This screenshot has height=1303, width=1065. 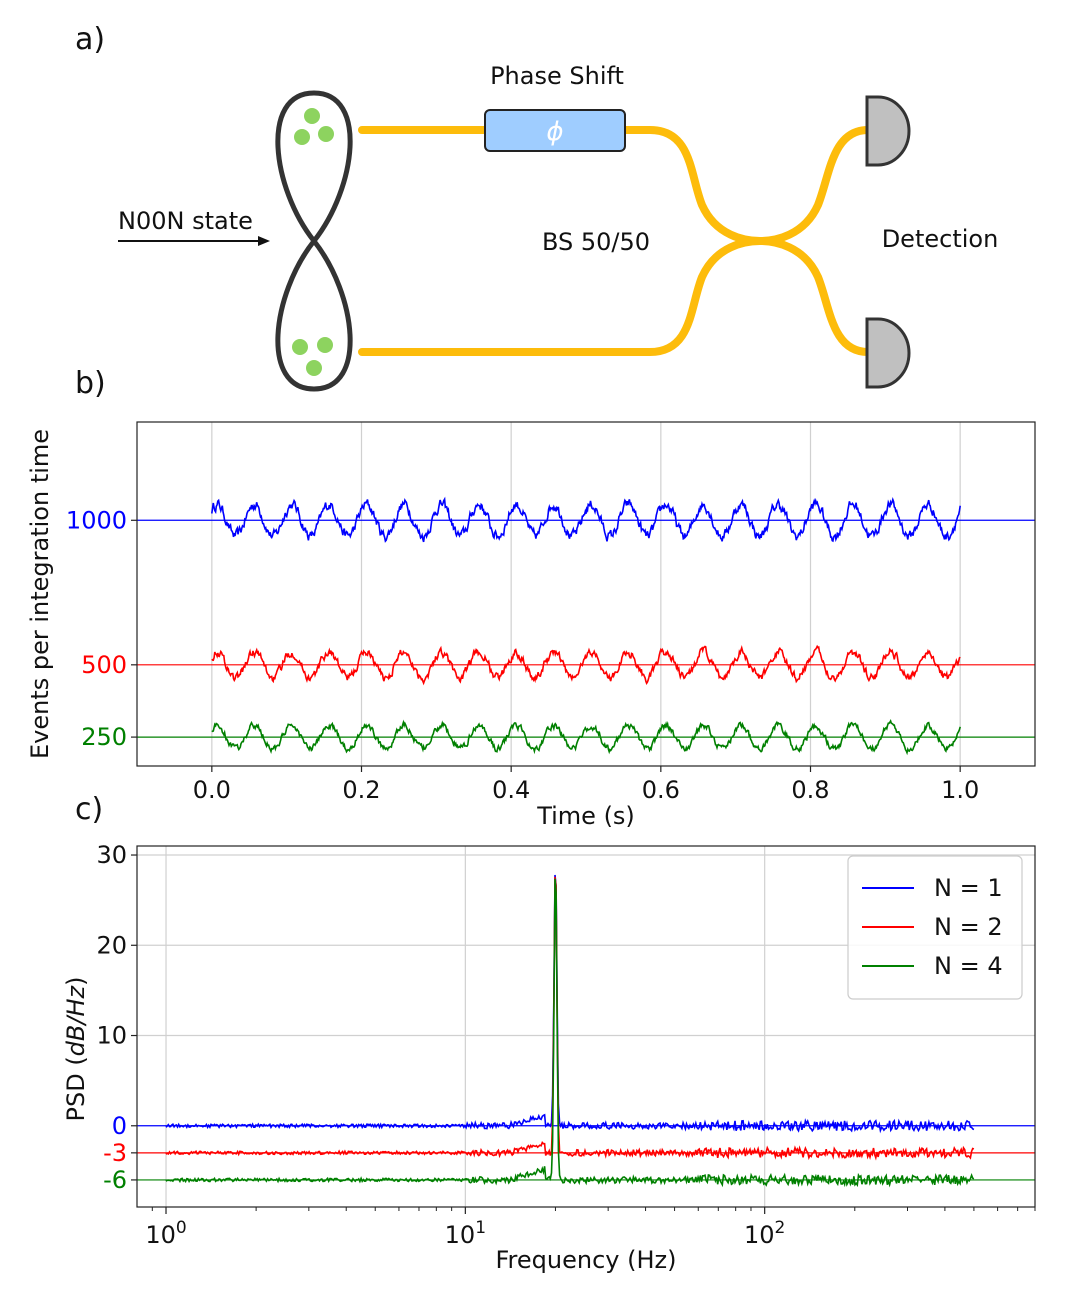 What do you see at coordinates (586, 1260) in the screenshot?
I see `x-axis-label: Frequency (Hz)` at bounding box center [586, 1260].